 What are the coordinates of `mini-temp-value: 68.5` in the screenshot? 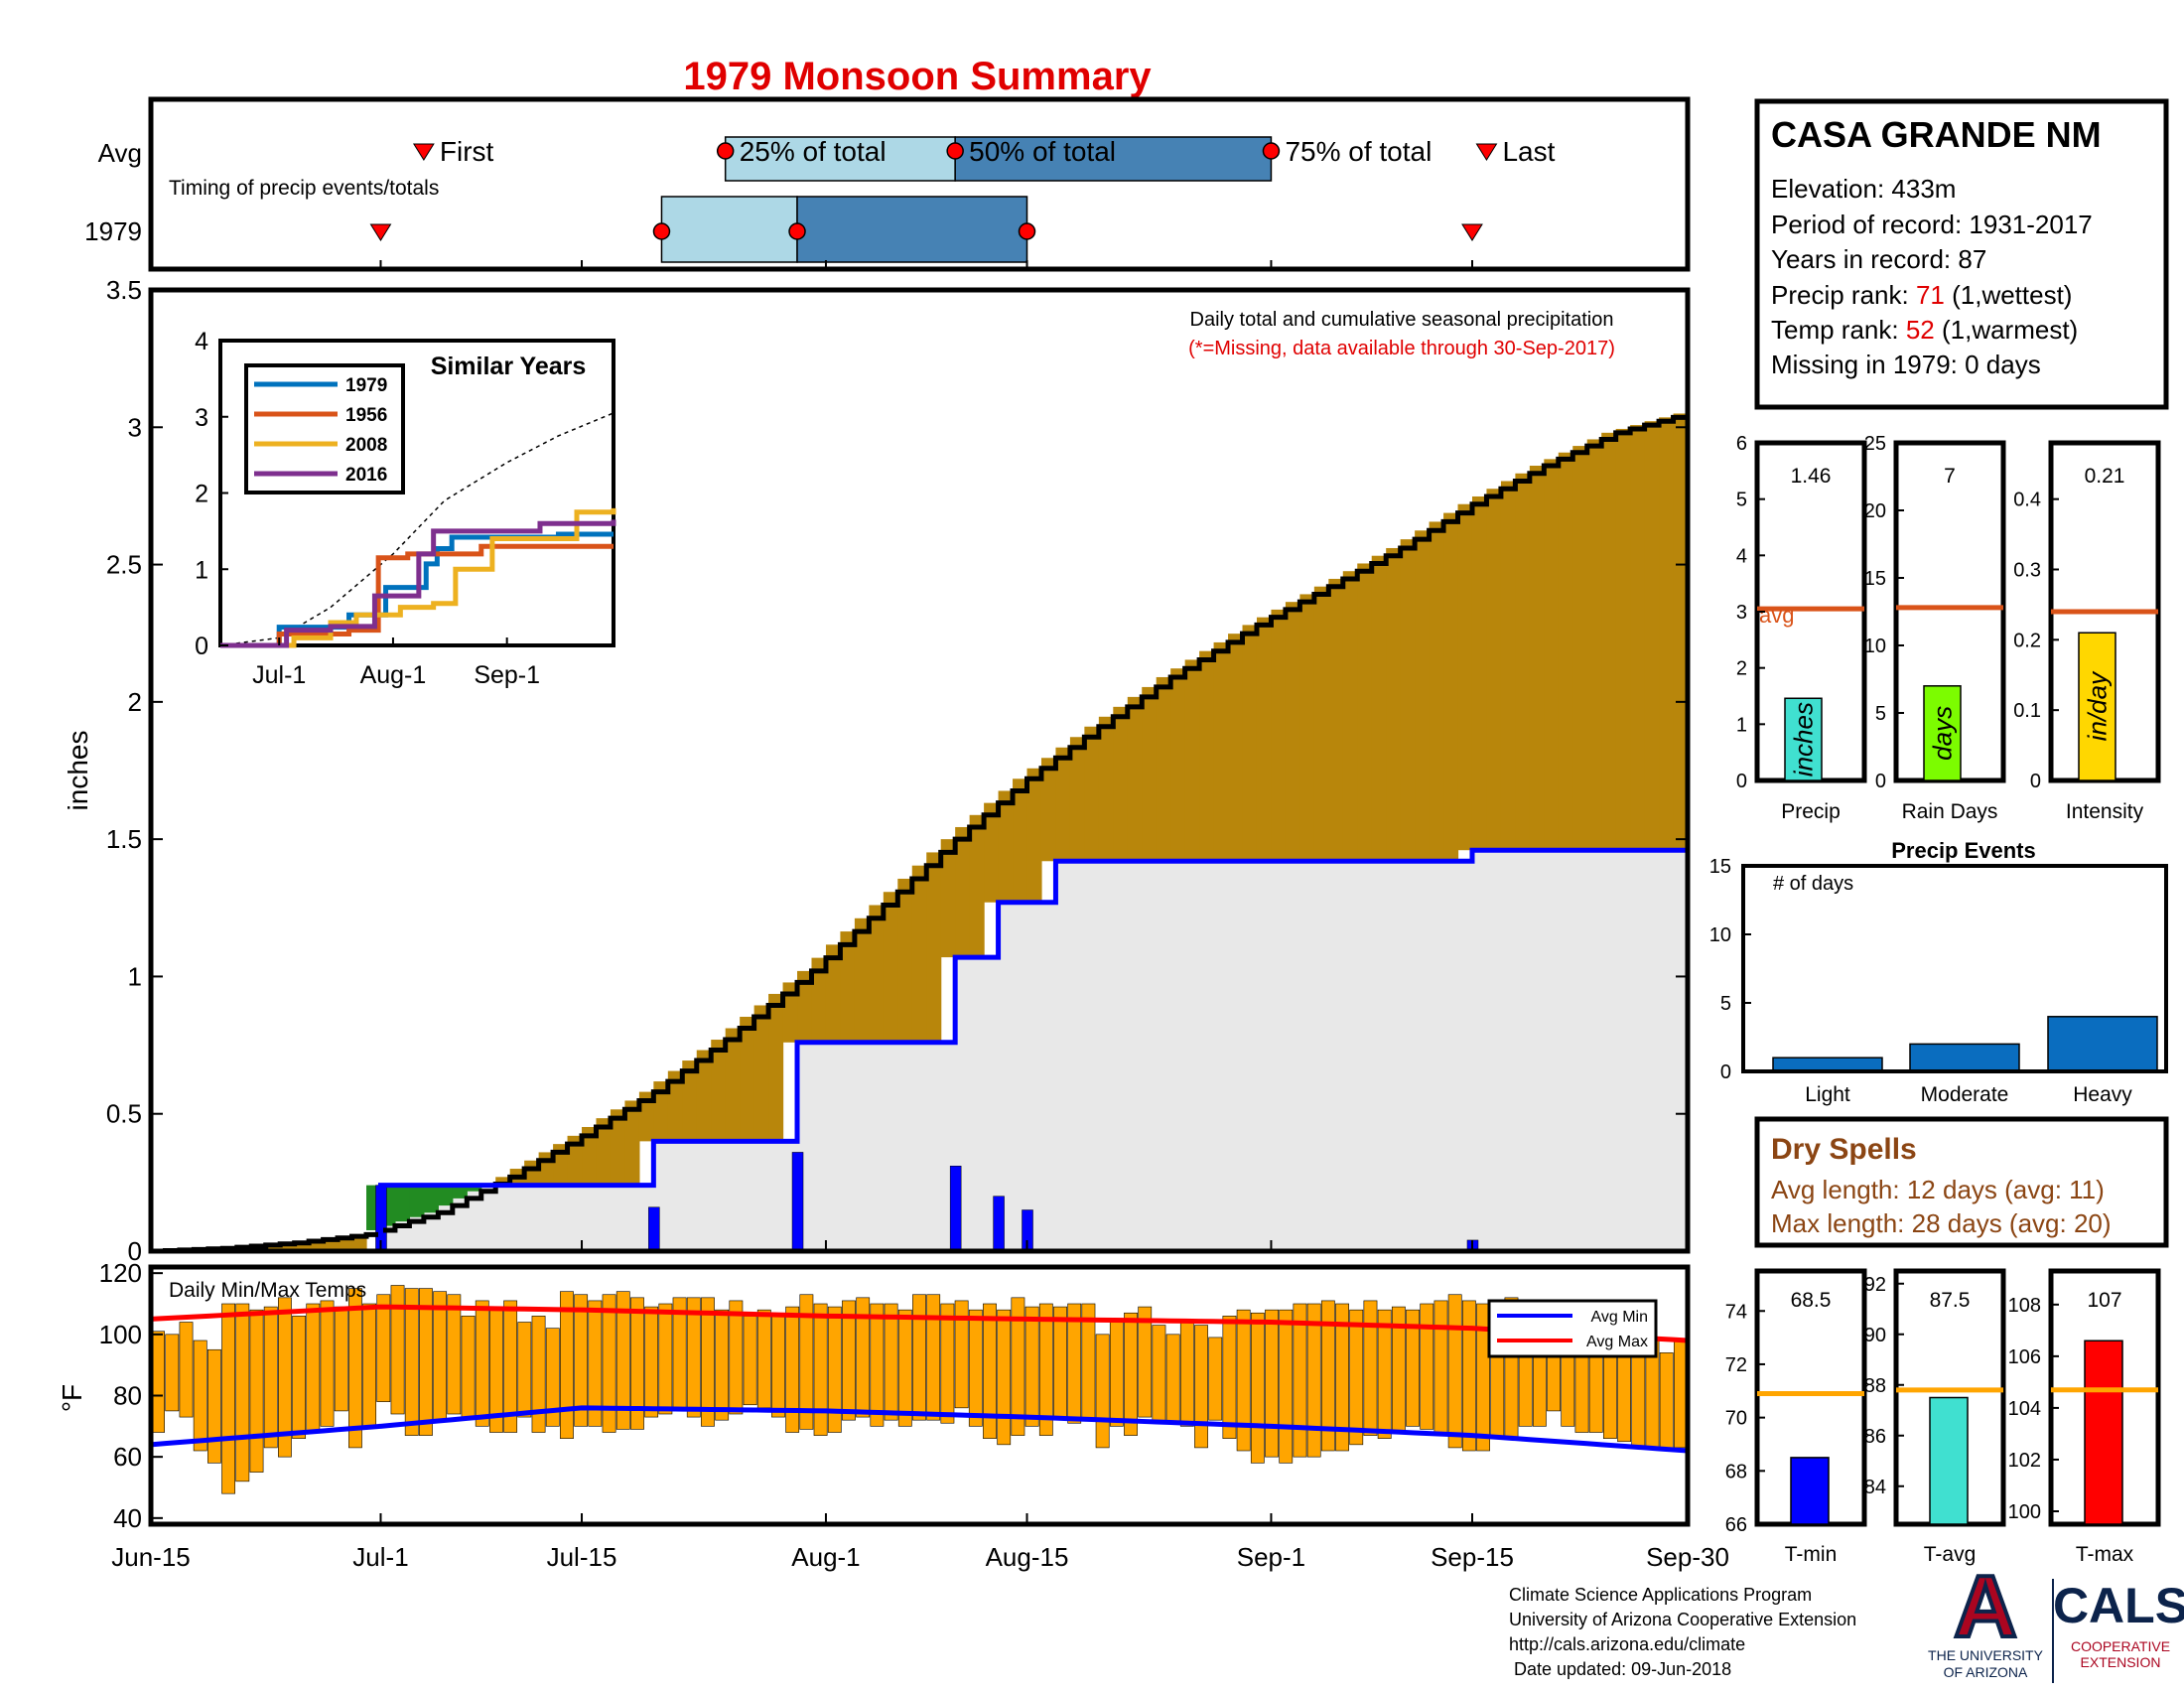 It's located at (1811, 1300).